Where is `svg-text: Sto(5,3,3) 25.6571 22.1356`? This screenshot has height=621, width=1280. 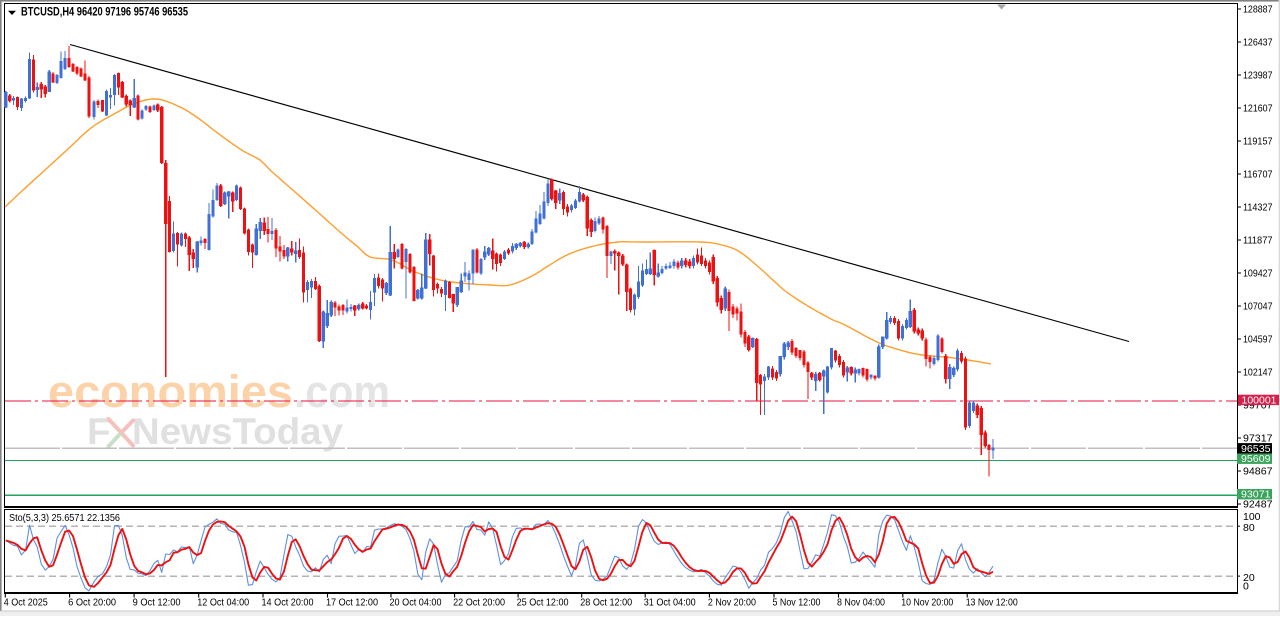 svg-text: Sto(5,3,3) 25.6571 22.1356 is located at coordinates (64, 518).